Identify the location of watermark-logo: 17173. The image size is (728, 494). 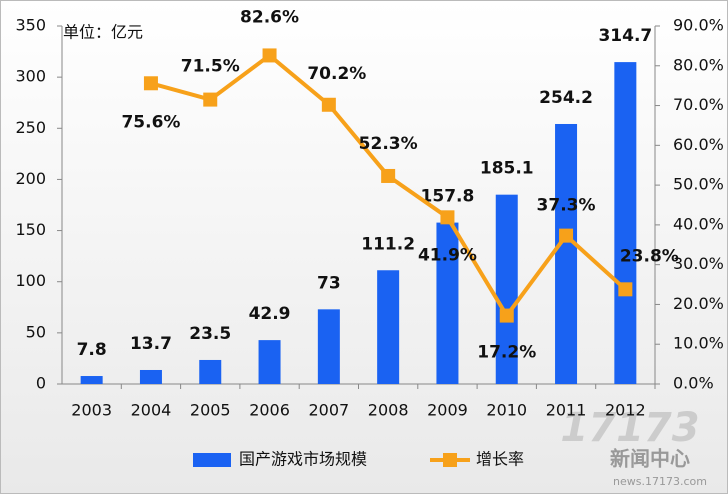
(629, 428).